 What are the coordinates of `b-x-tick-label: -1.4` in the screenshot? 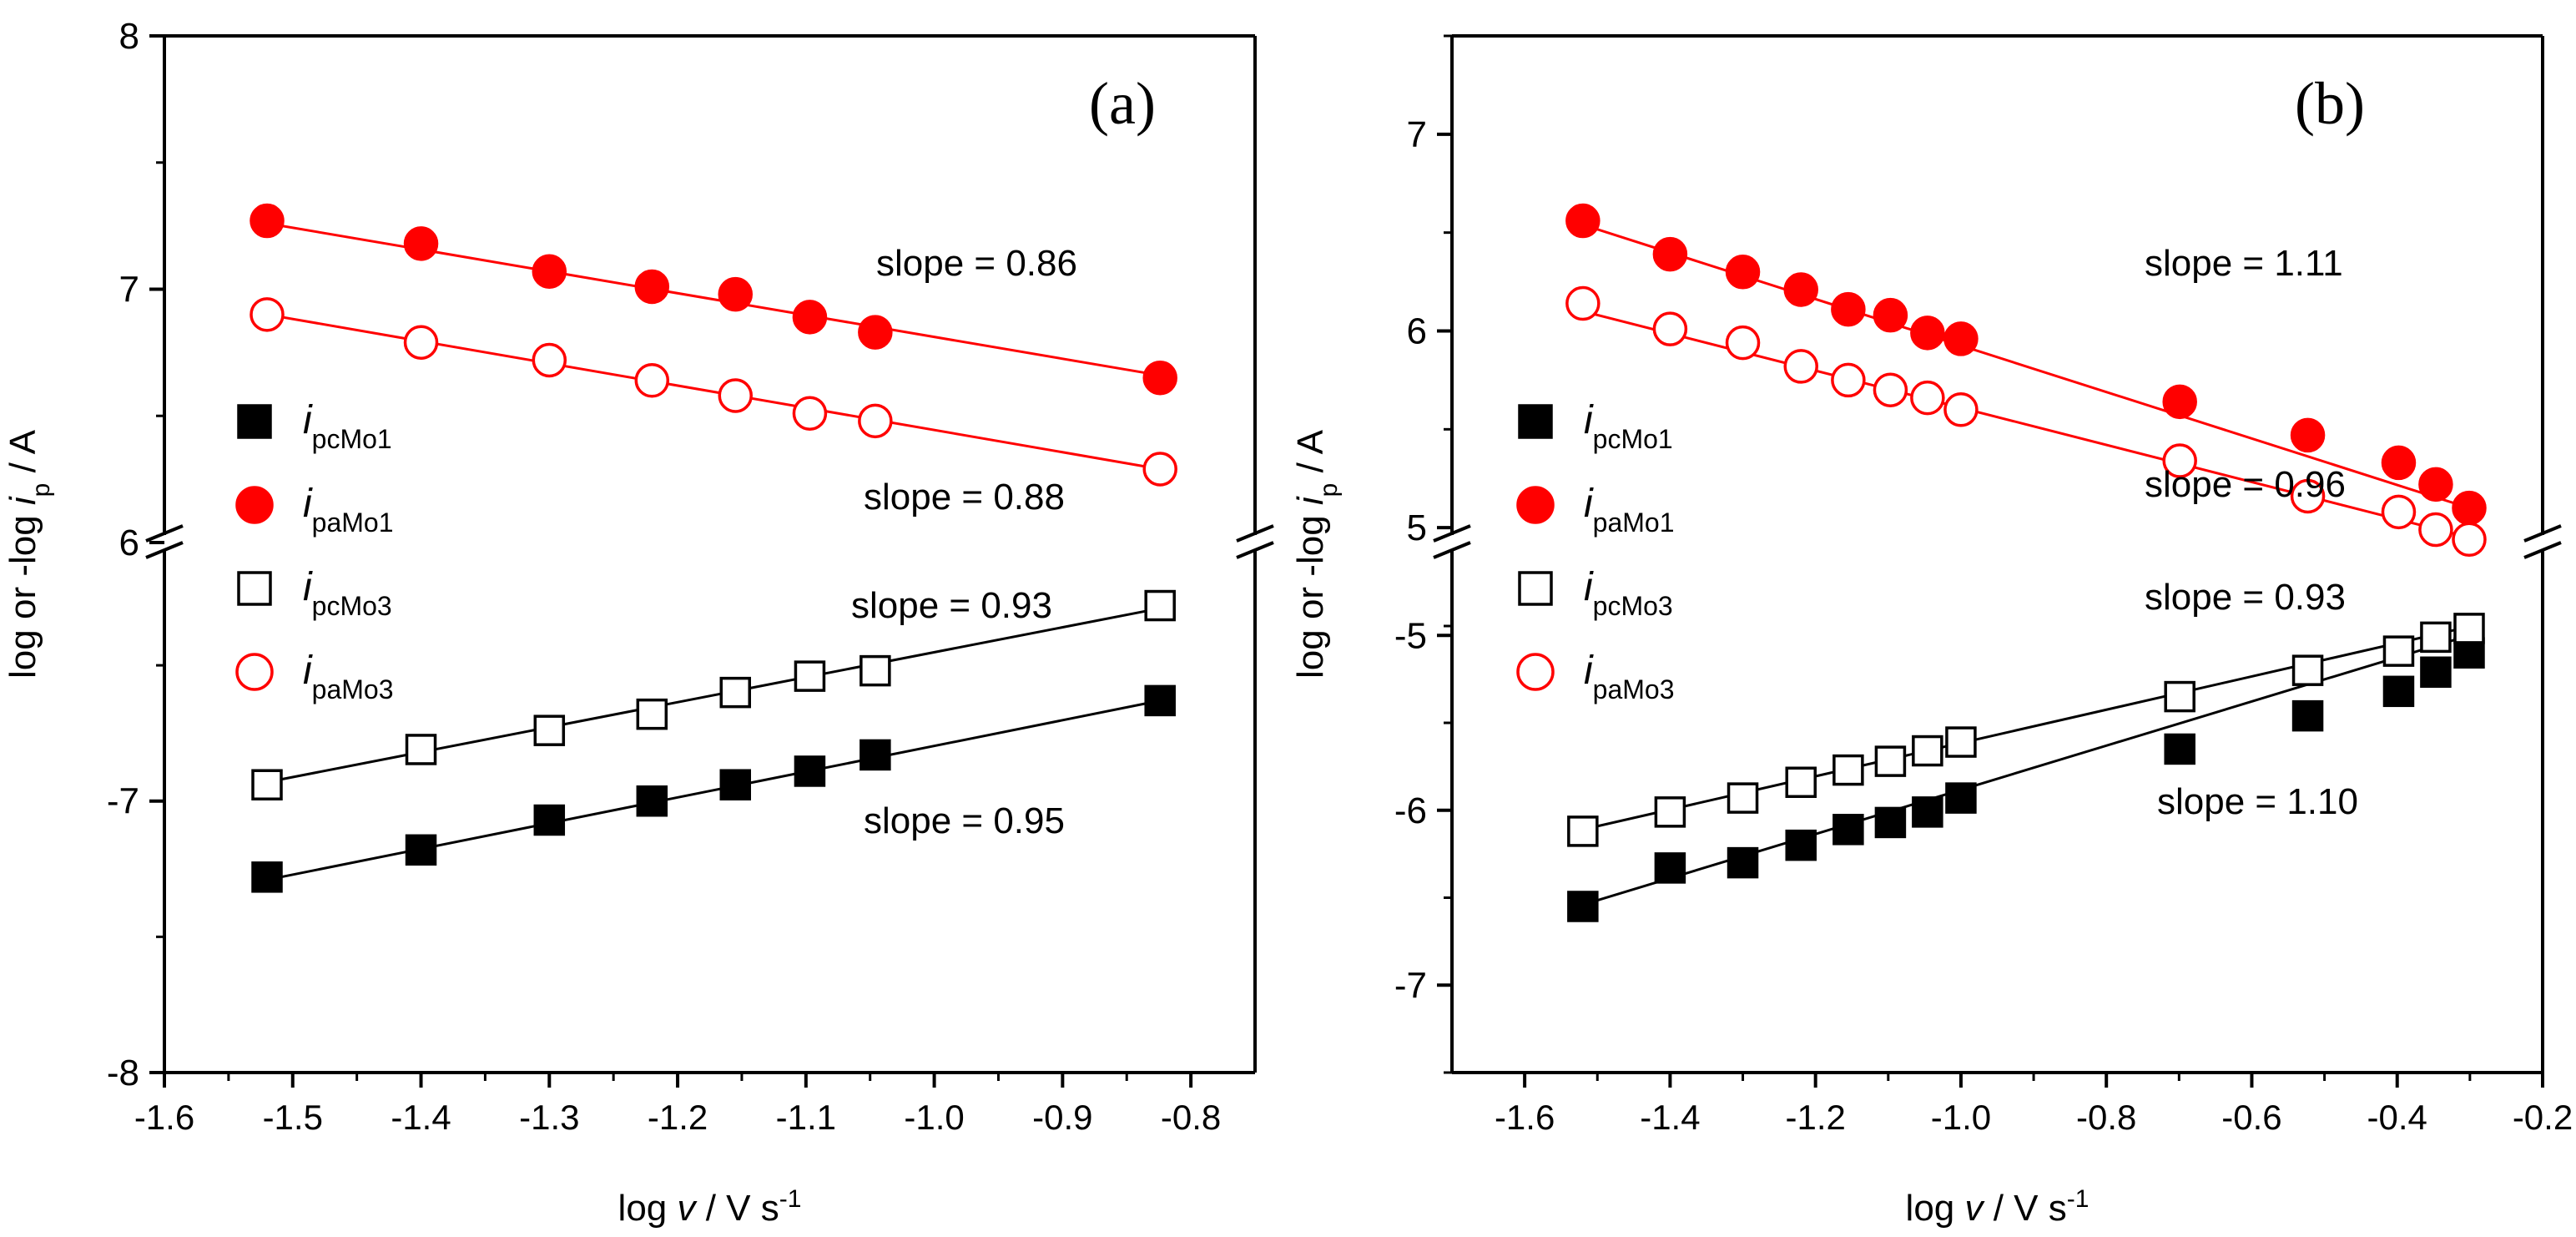 It's located at (1670, 1117).